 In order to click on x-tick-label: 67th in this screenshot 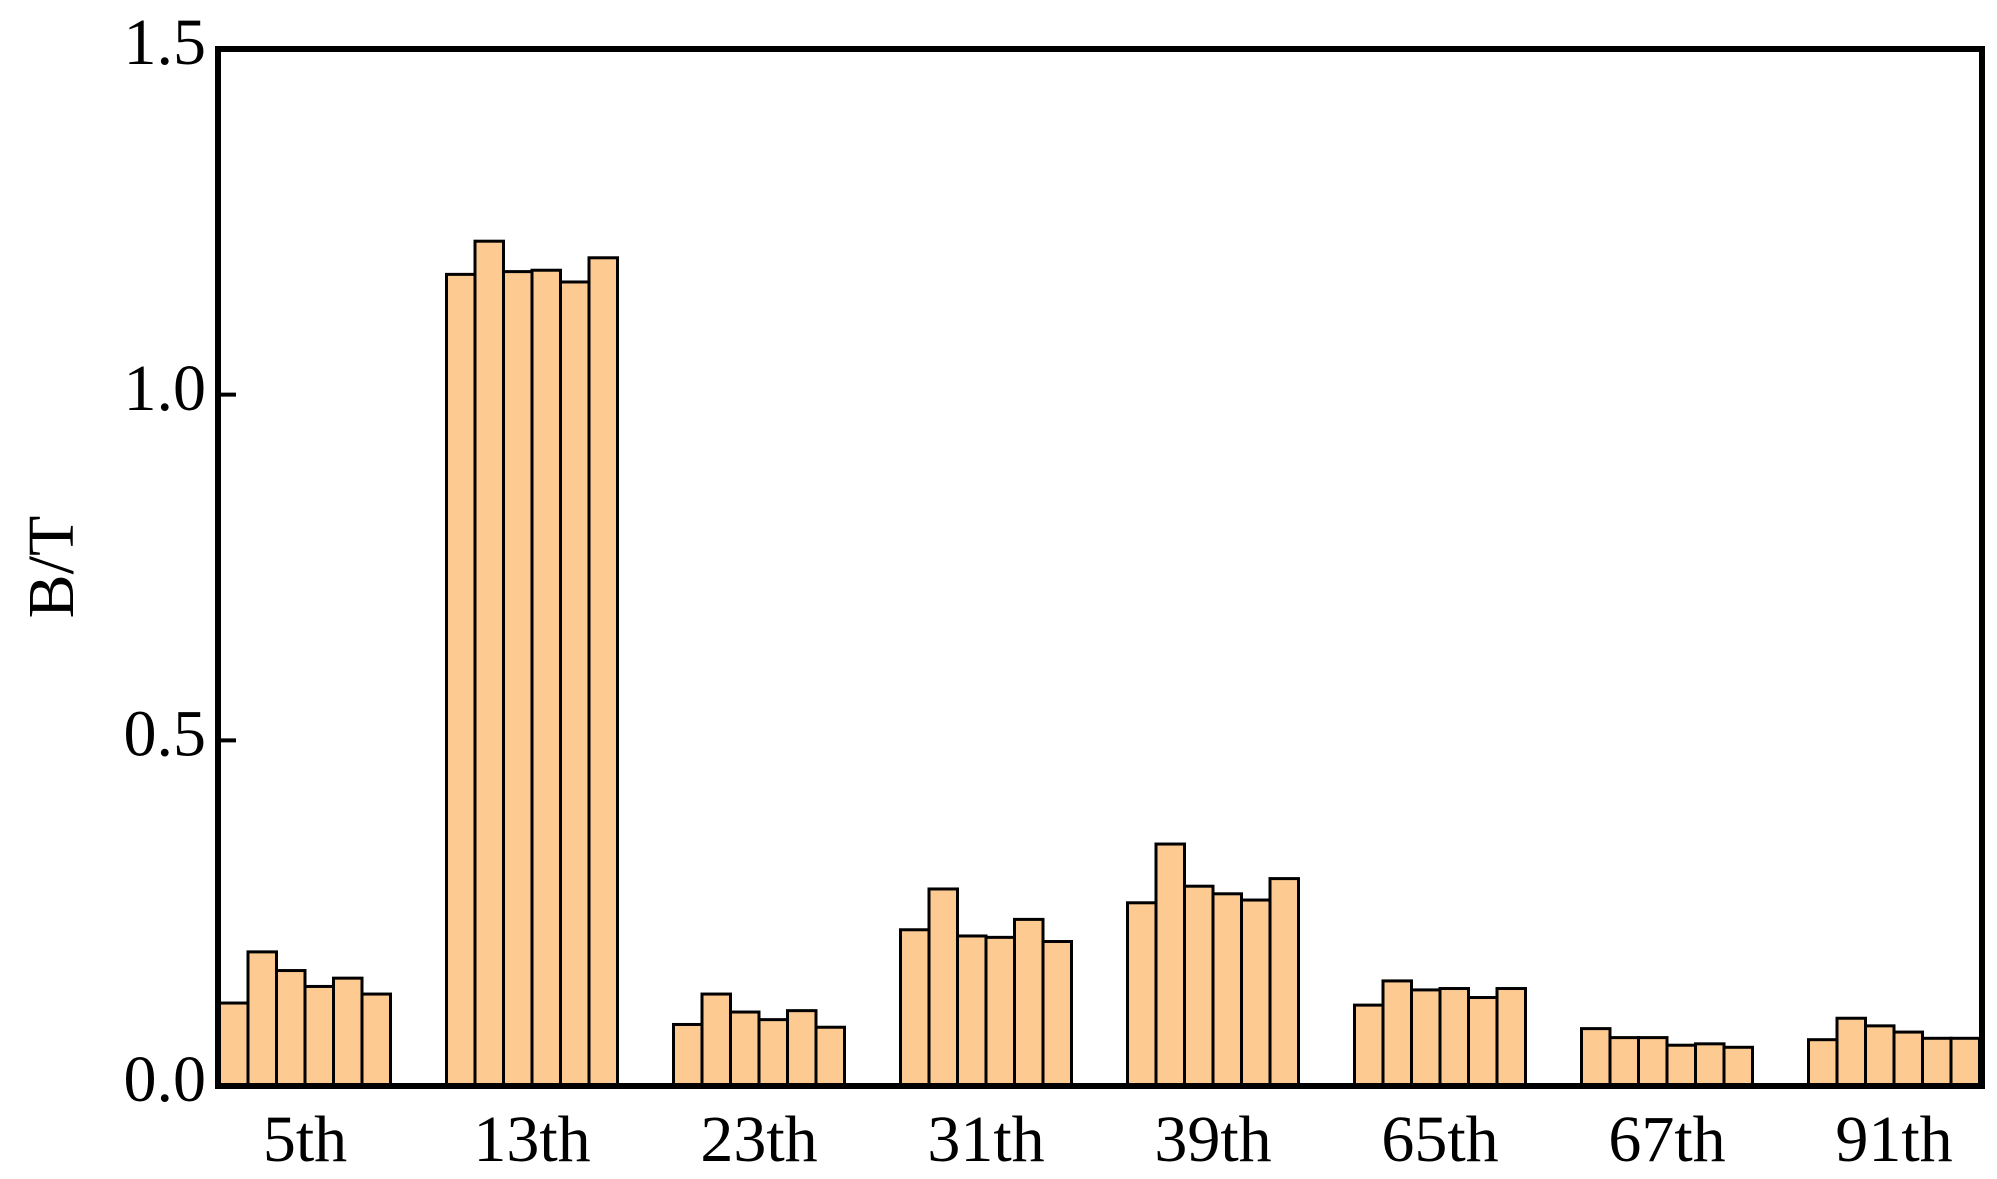, I will do `click(1666, 1139)`.